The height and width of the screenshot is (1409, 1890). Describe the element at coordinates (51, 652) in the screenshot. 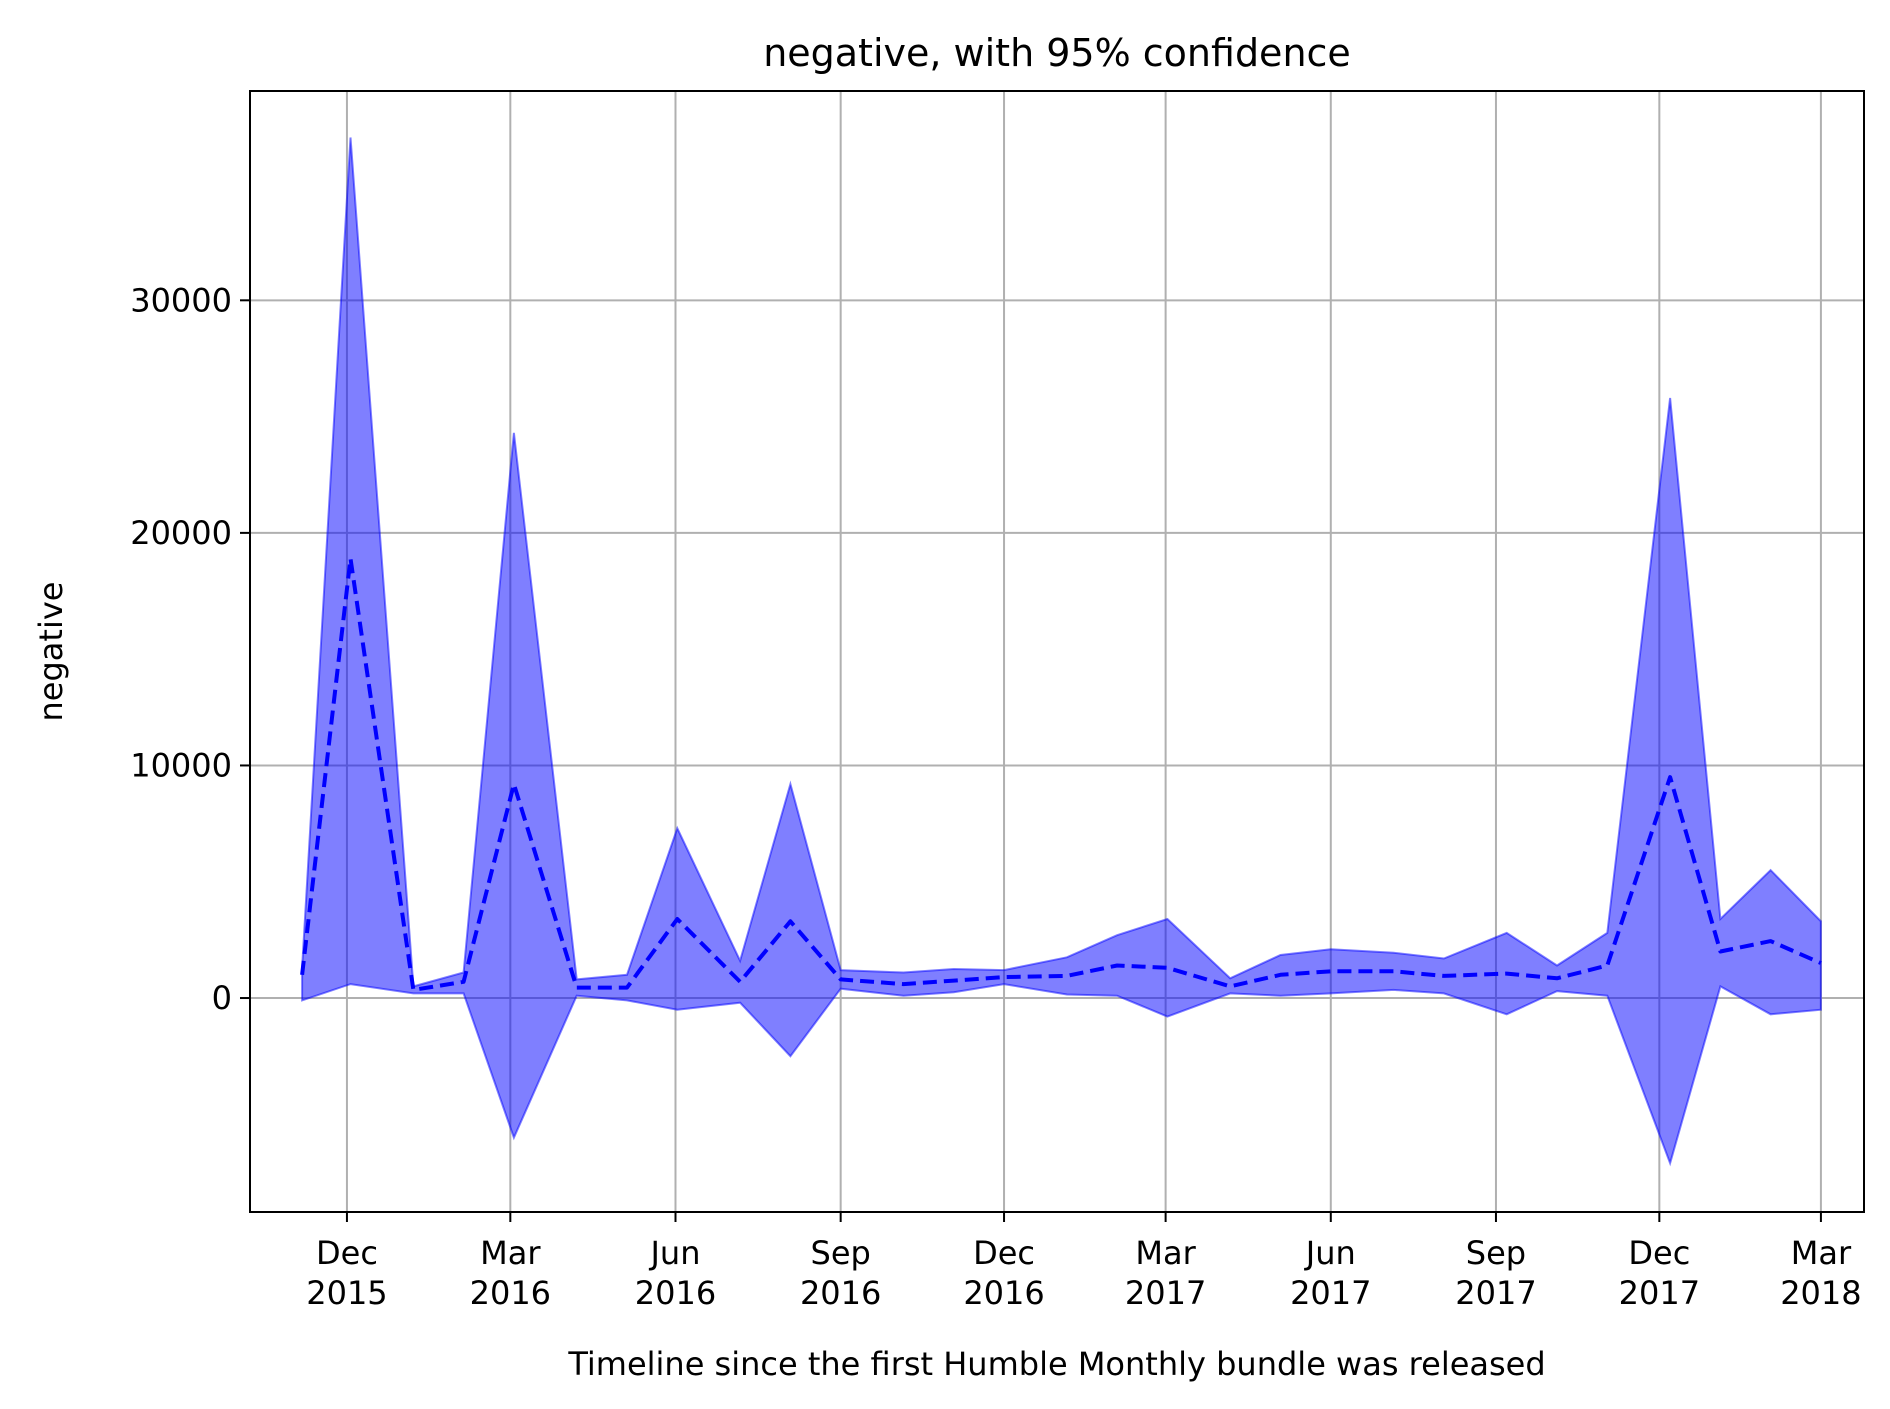

I see `y-axis-label: negative` at that location.